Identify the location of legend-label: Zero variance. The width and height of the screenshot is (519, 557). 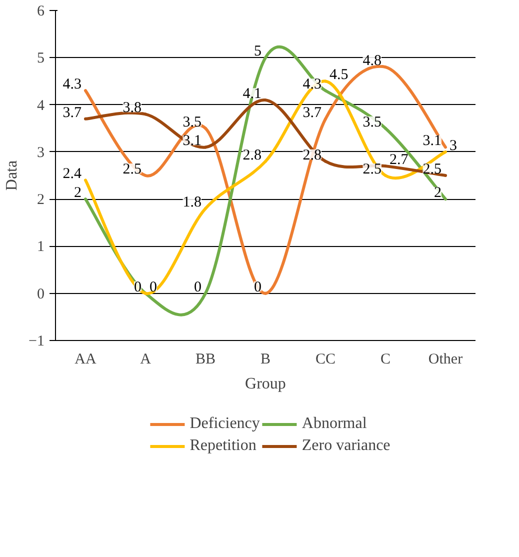
(346, 446).